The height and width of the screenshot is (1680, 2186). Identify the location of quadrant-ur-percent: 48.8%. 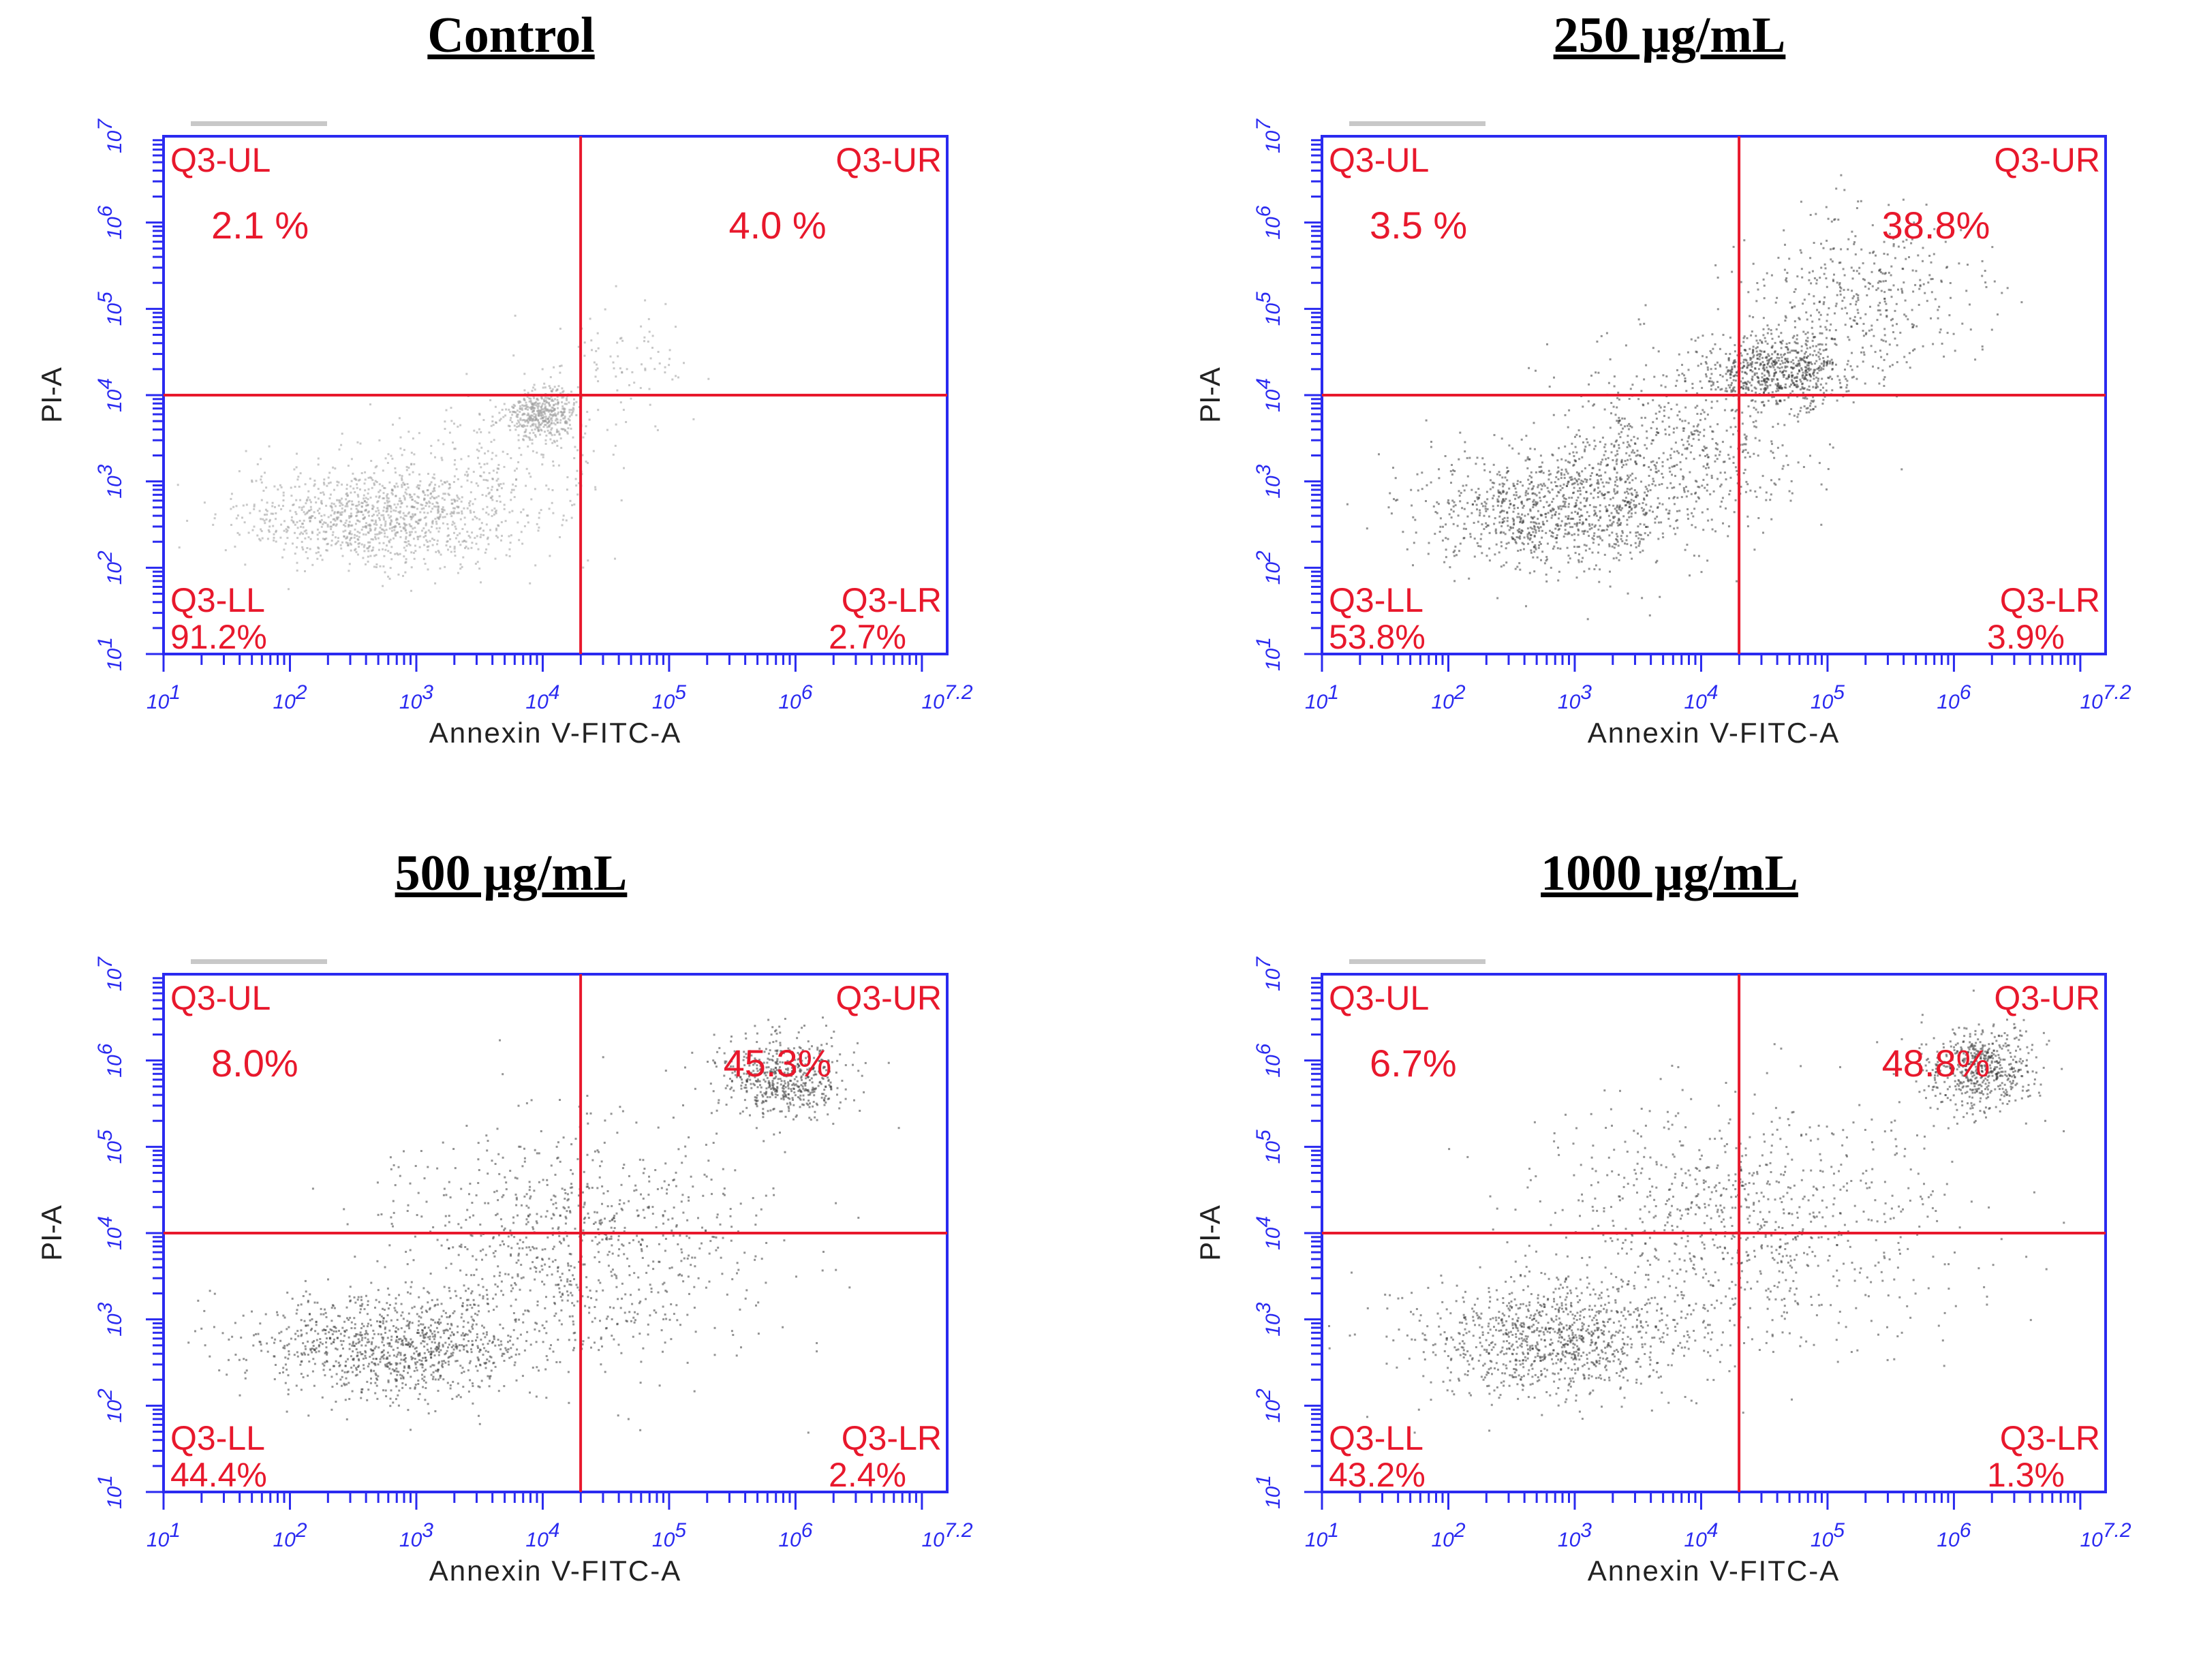
(1936, 1063).